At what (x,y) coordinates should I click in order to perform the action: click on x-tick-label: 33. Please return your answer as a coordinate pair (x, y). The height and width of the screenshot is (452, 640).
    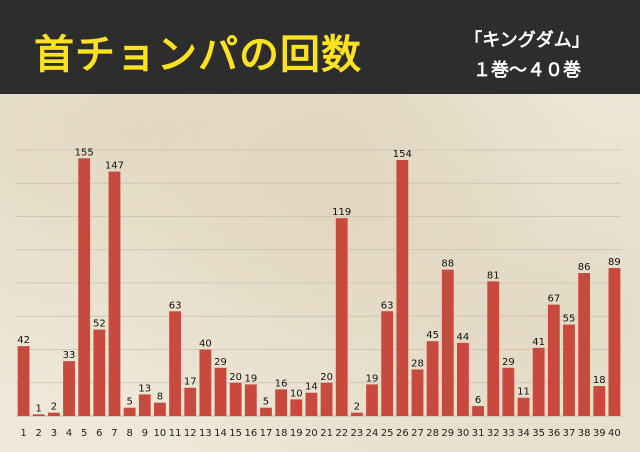
    Looking at the image, I should click on (508, 433).